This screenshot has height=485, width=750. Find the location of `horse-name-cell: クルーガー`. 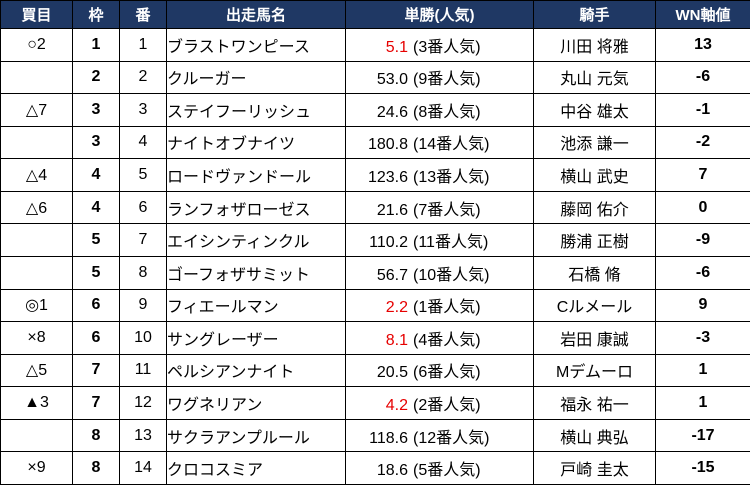

horse-name-cell: クルーガー is located at coordinates (256, 77).